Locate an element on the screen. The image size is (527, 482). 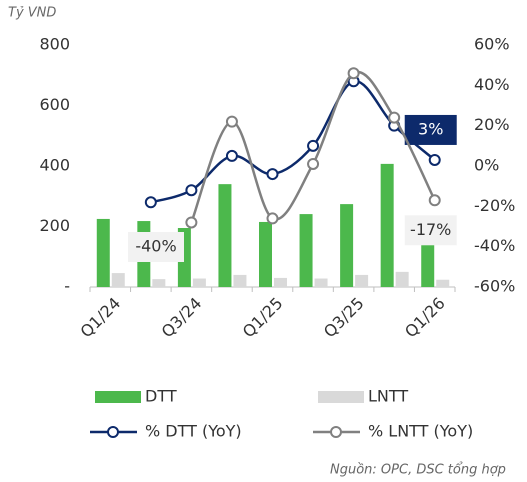
y-tick-label: 800 is located at coordinates (54, 44).